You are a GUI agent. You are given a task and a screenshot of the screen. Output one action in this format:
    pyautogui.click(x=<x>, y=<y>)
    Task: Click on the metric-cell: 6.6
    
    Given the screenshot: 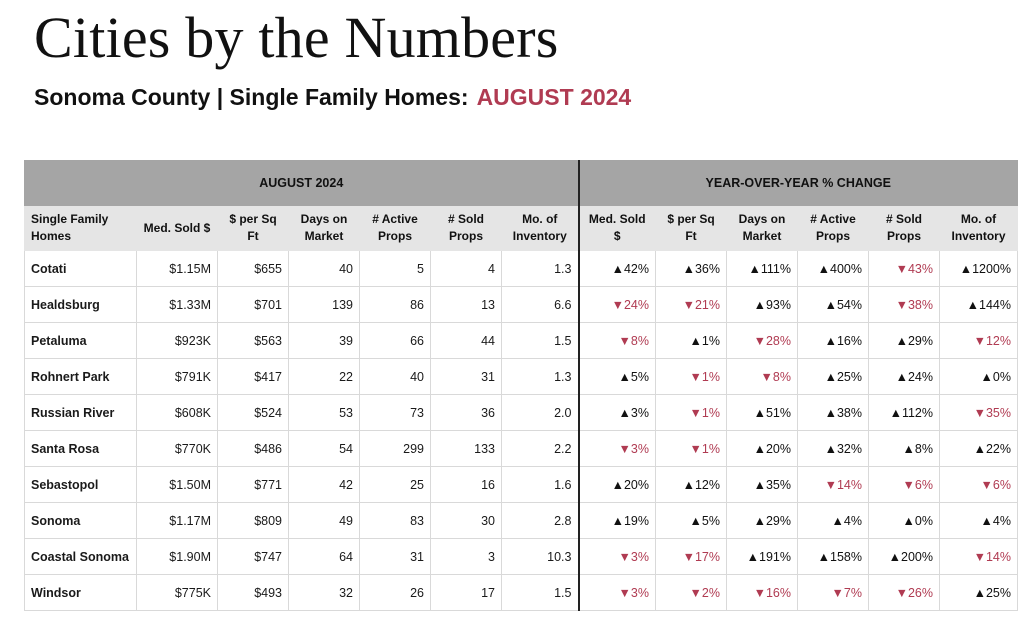 What is the action you would take?
    pyautogui.click(x=540, y=304)
    